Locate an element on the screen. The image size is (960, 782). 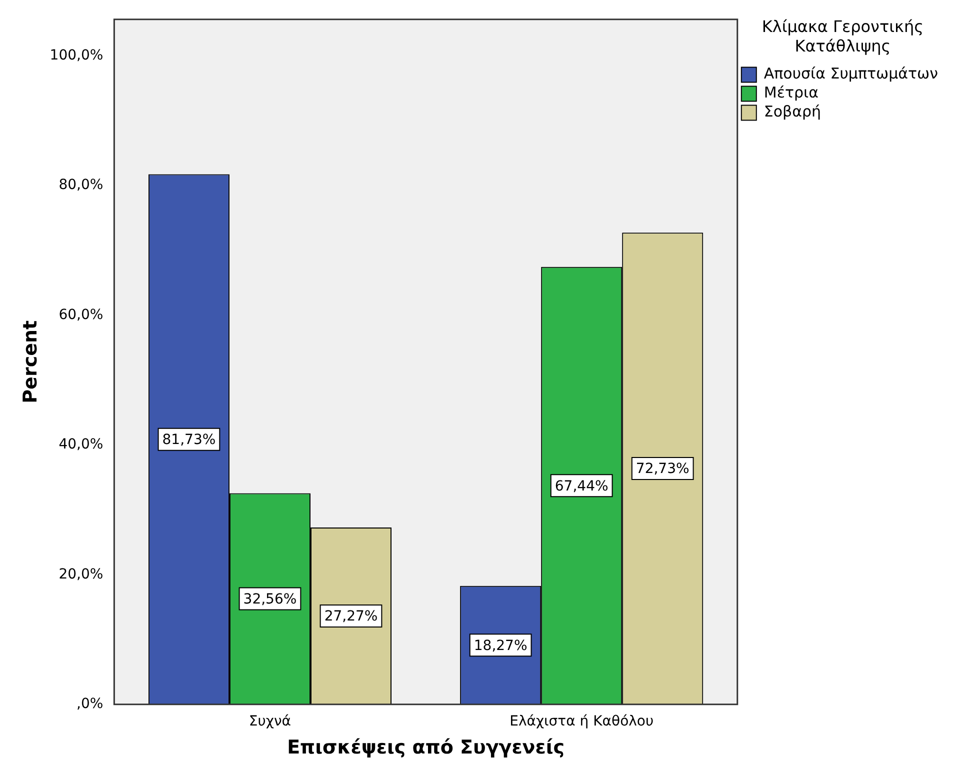
y-tick-label: 40,0% is located at coordinates (81, 444).